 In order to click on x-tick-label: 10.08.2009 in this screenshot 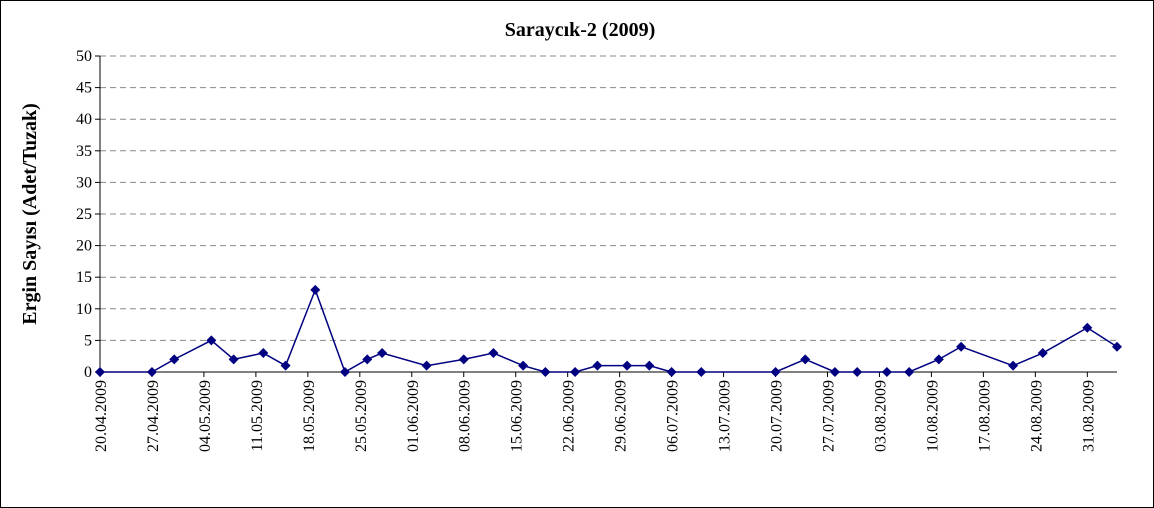, I will do `click(932, 416)`.